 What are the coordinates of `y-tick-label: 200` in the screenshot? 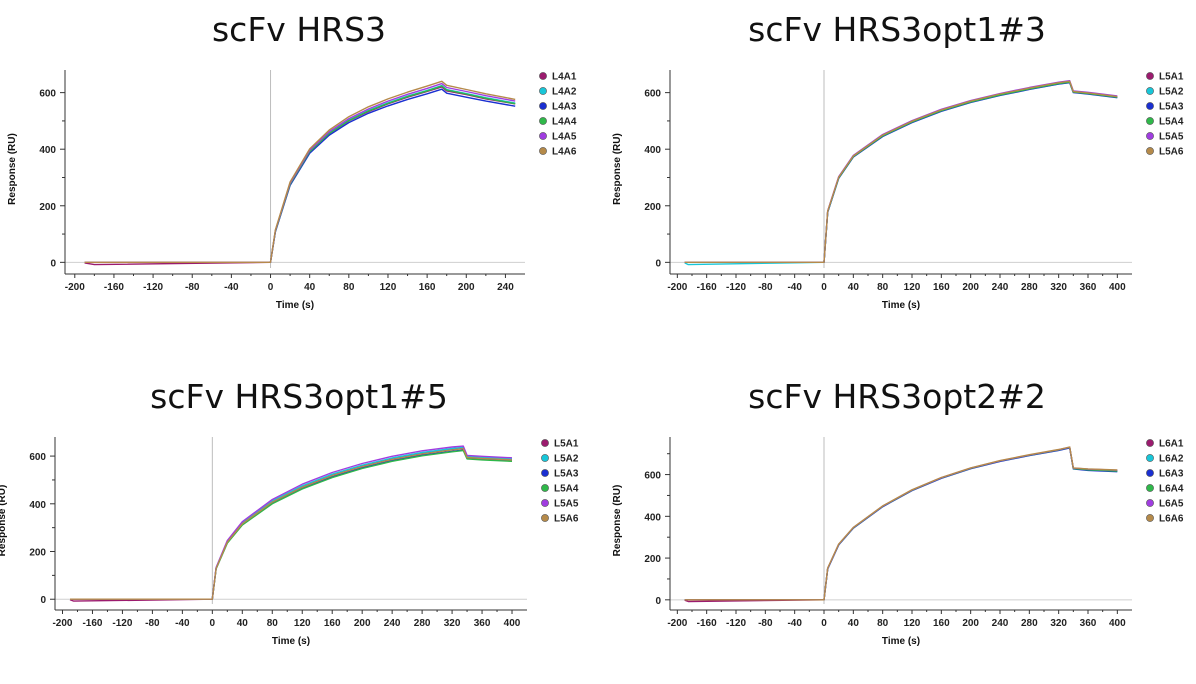 It's located at (652, 559).